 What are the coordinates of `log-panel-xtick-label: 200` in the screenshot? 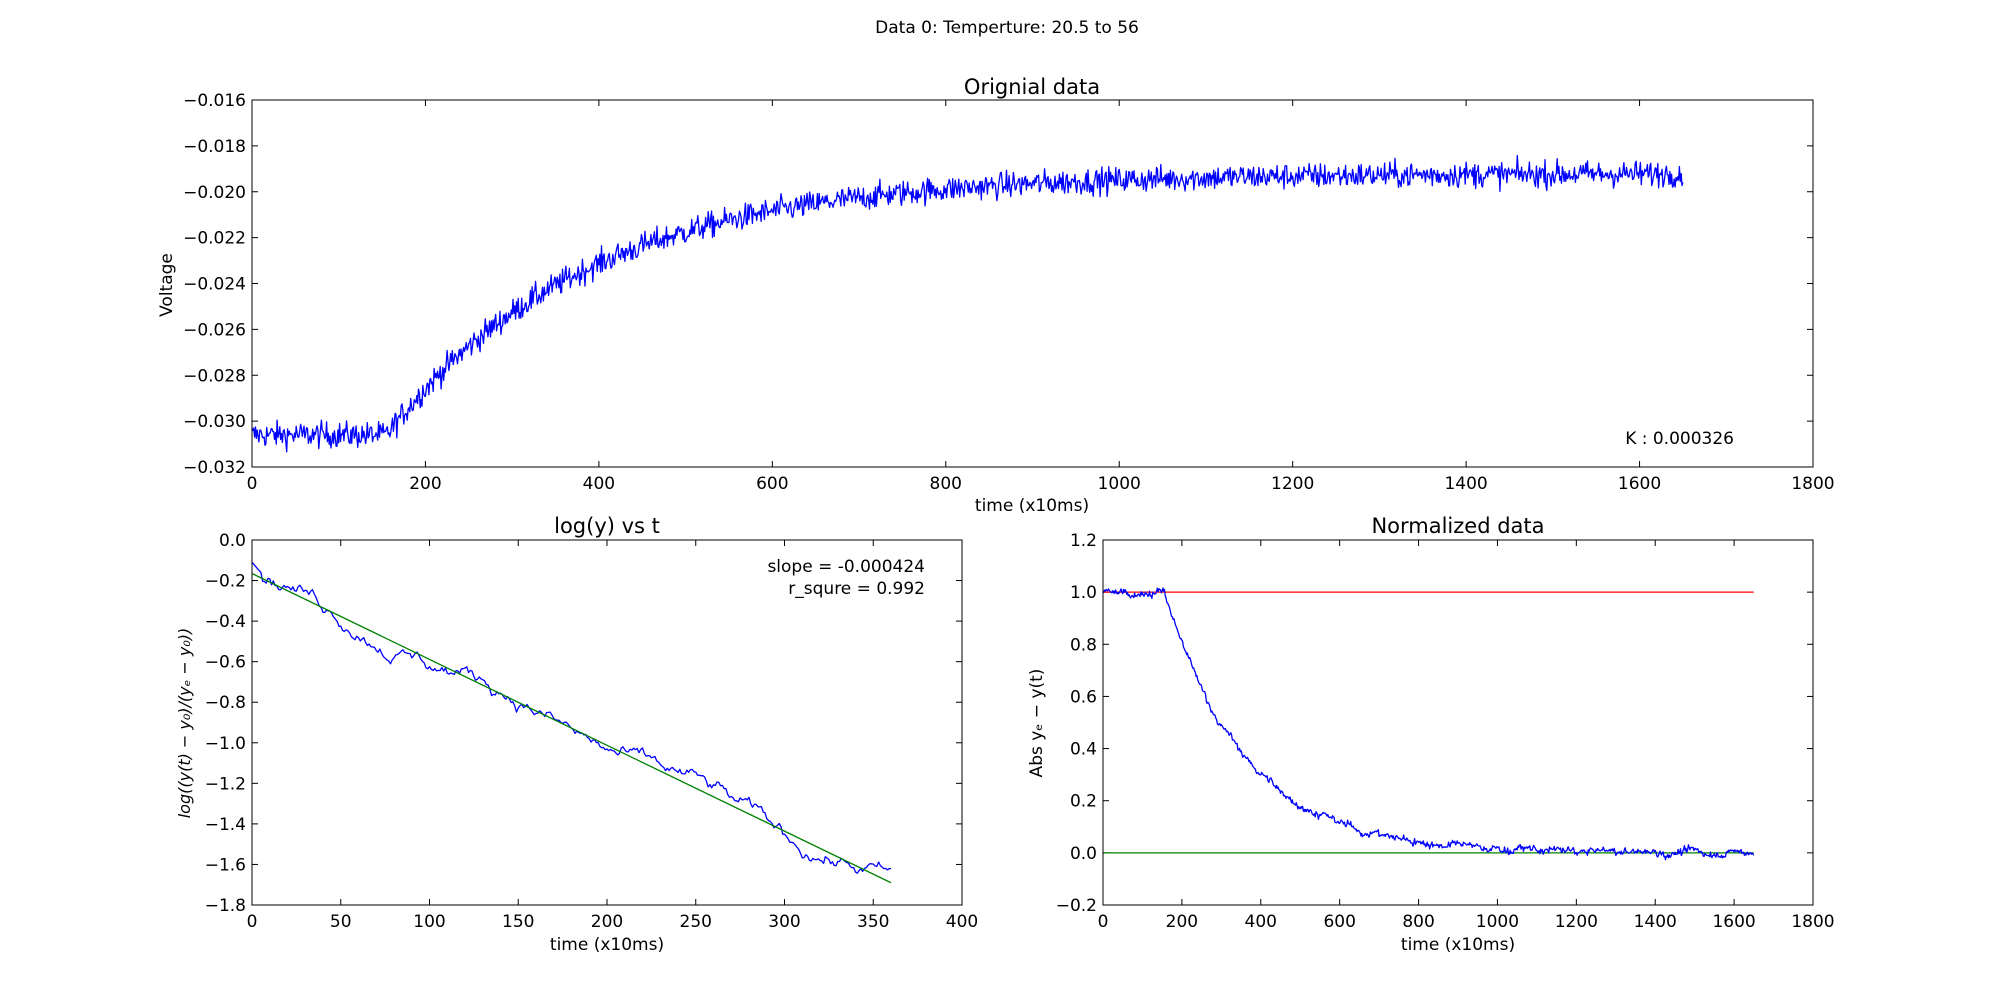 It's located at (607, 922).